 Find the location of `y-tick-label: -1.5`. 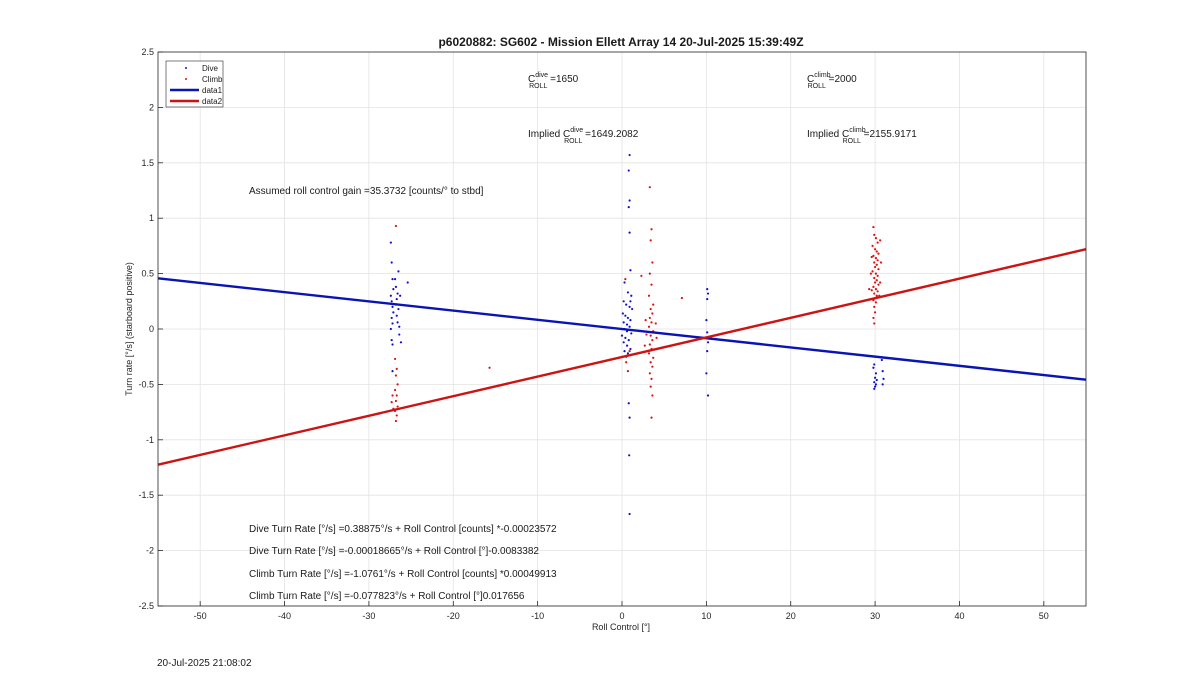

y-tick-label: -1.5 is located at coordinates (146, 495).